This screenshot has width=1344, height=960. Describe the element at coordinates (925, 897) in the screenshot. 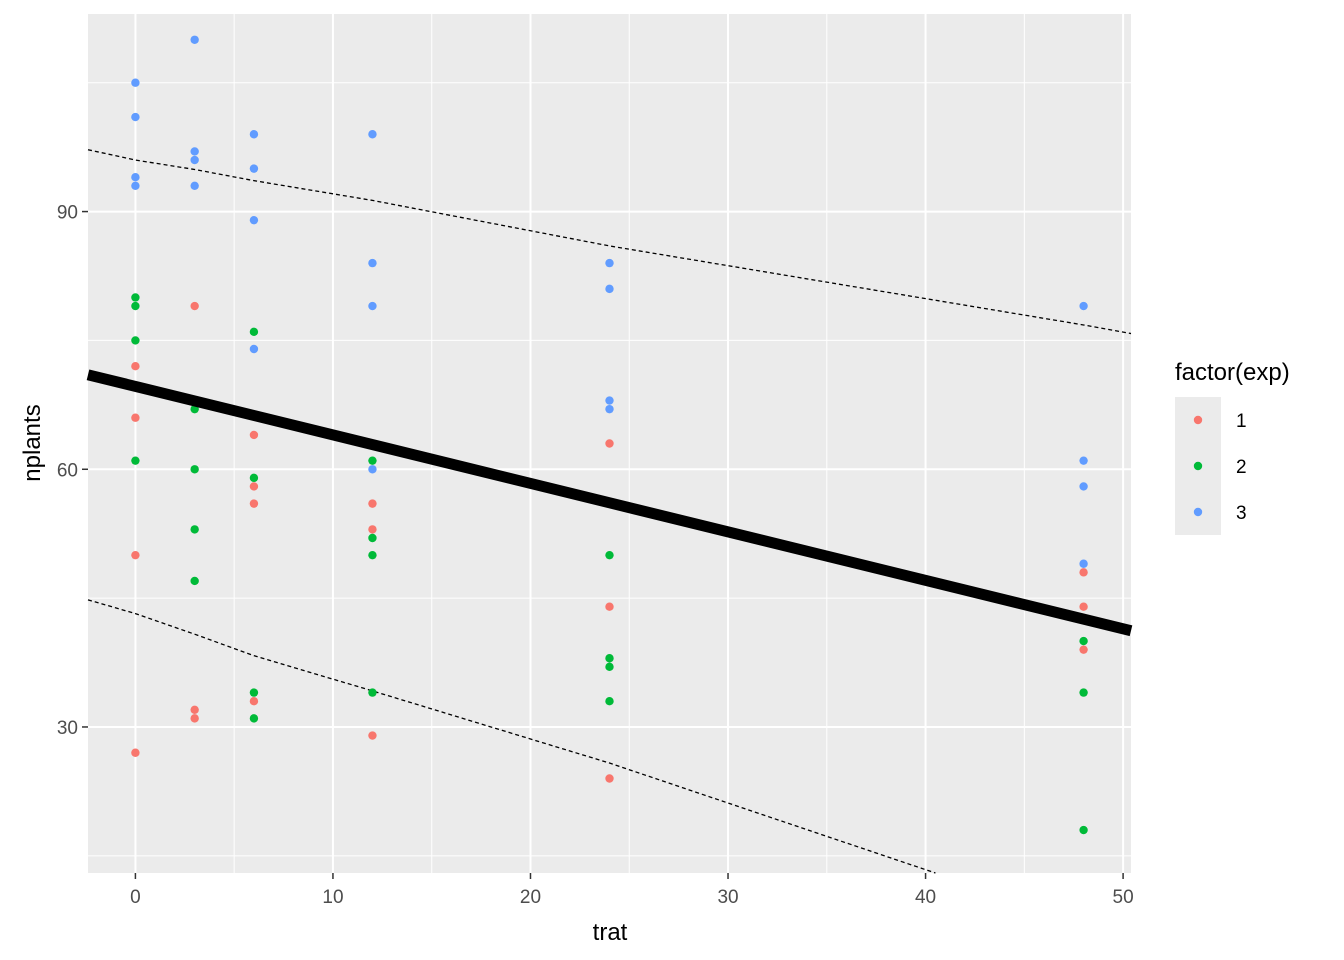

I see `x-tick-label: 40` at that location.